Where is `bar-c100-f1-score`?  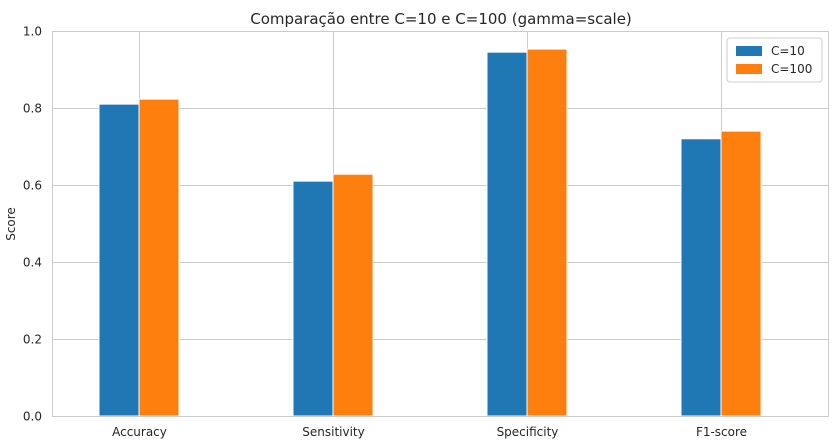 bar-c100-f1-score is located at coordinates (741, 273).